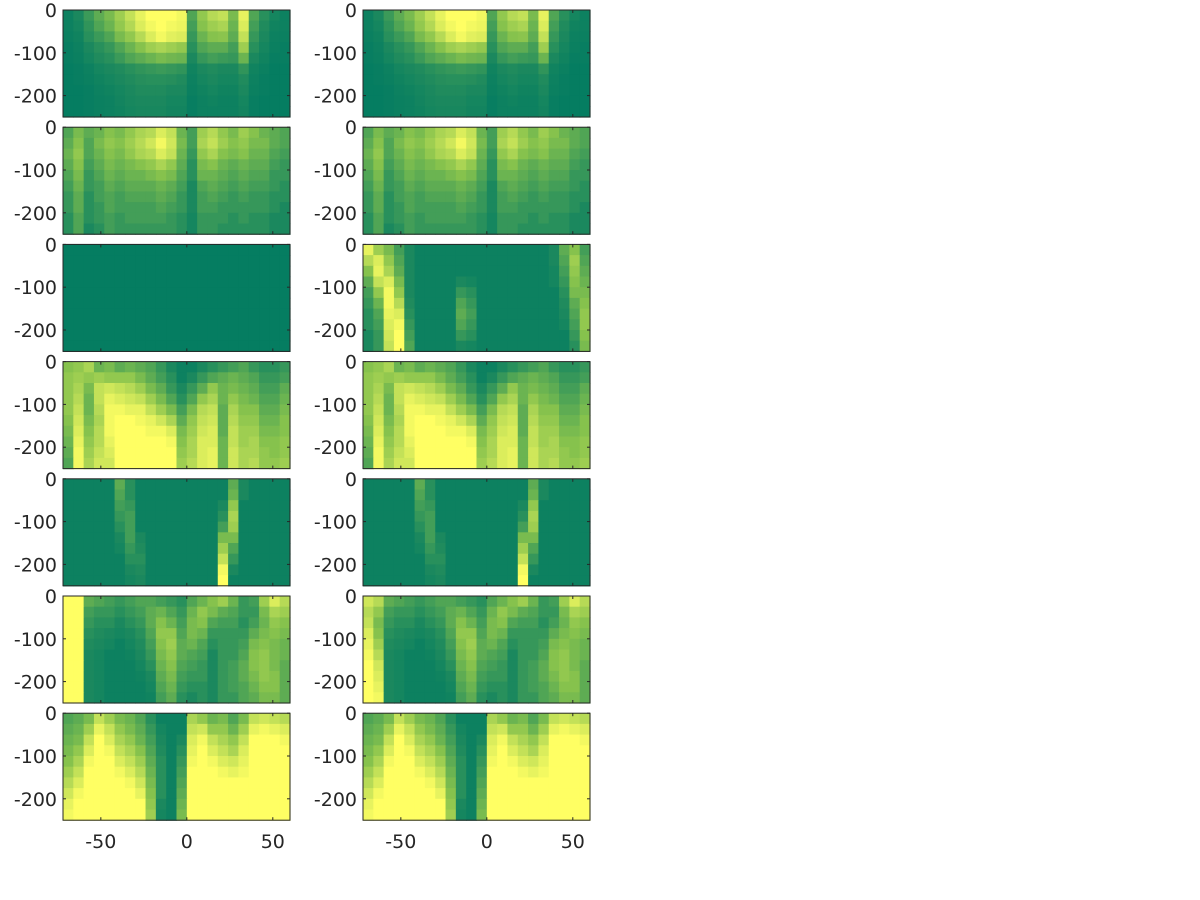  I want to click on panel-r6-c0: 0-100-200-50 0 50, so click(152, 778).